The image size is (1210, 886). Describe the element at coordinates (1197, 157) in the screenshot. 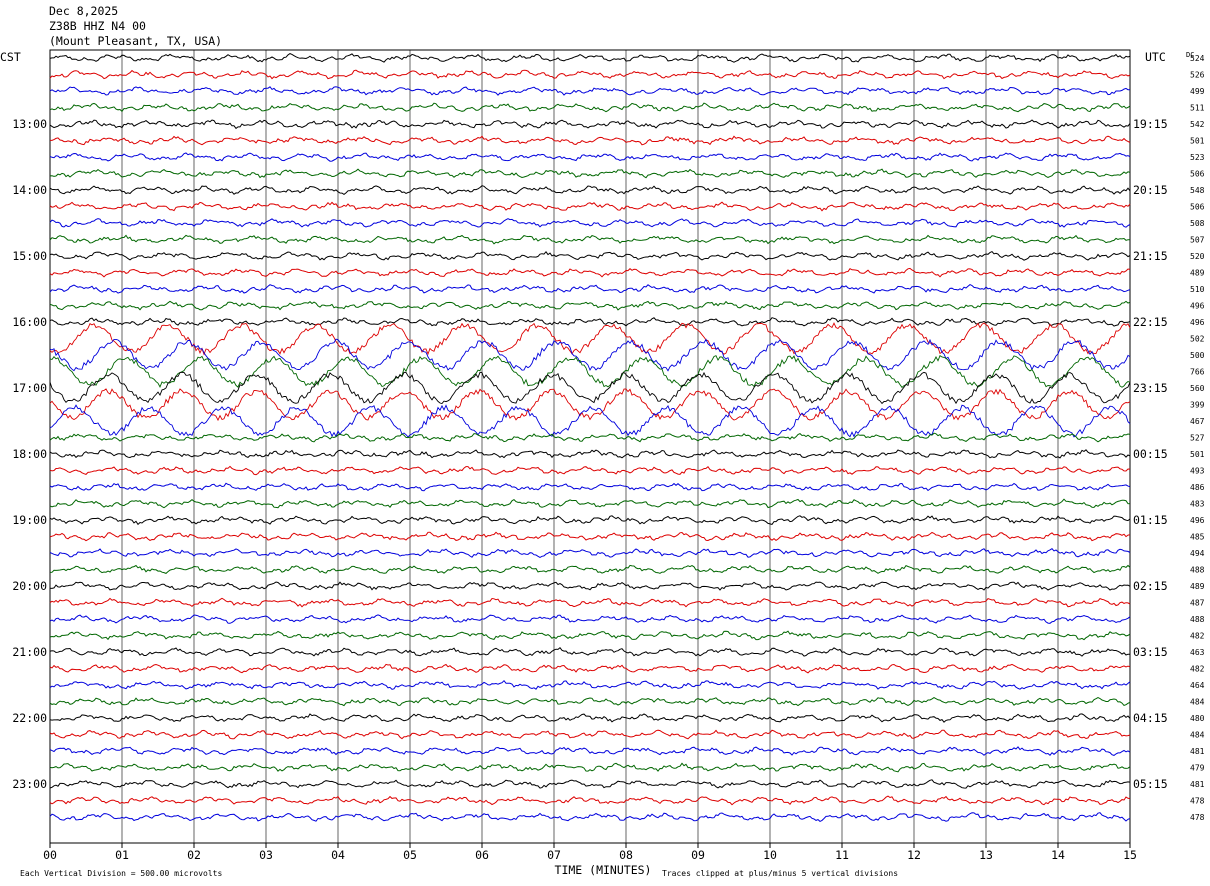

I see `dc-offset-label: 523` at that location.